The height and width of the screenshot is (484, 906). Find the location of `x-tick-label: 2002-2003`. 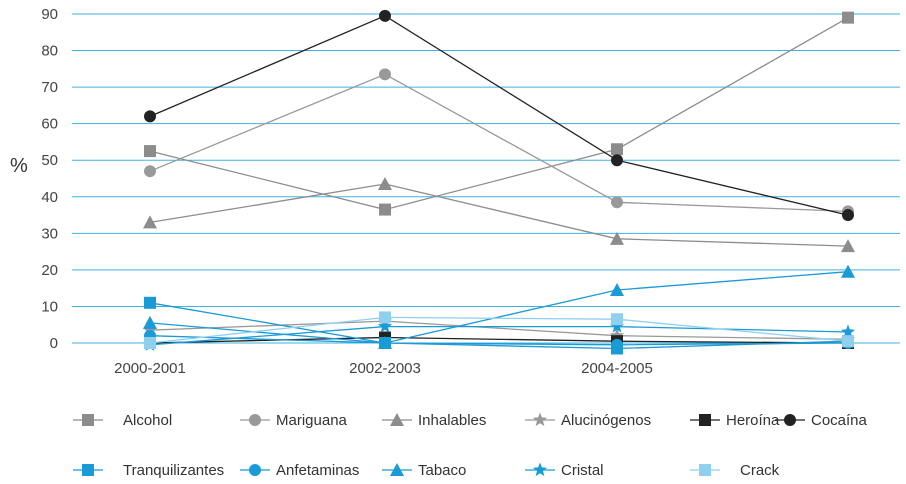

x-tick-label: 2002-2003 is located at coordinates (385, 368).